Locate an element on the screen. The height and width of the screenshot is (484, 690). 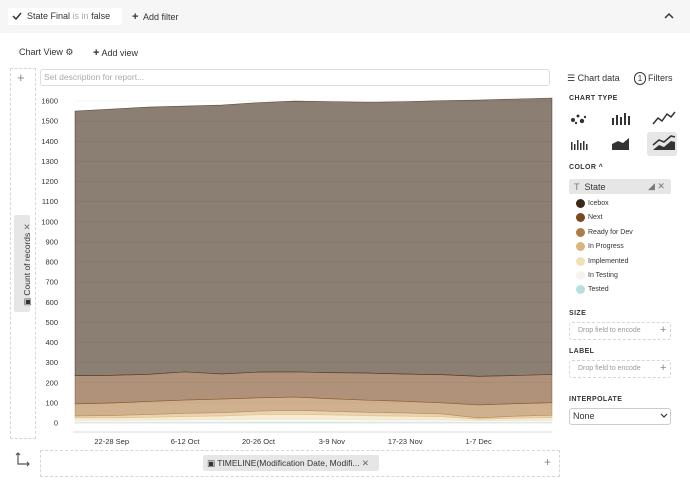
add-view-text: Add view is located at coordinates (119, 53).